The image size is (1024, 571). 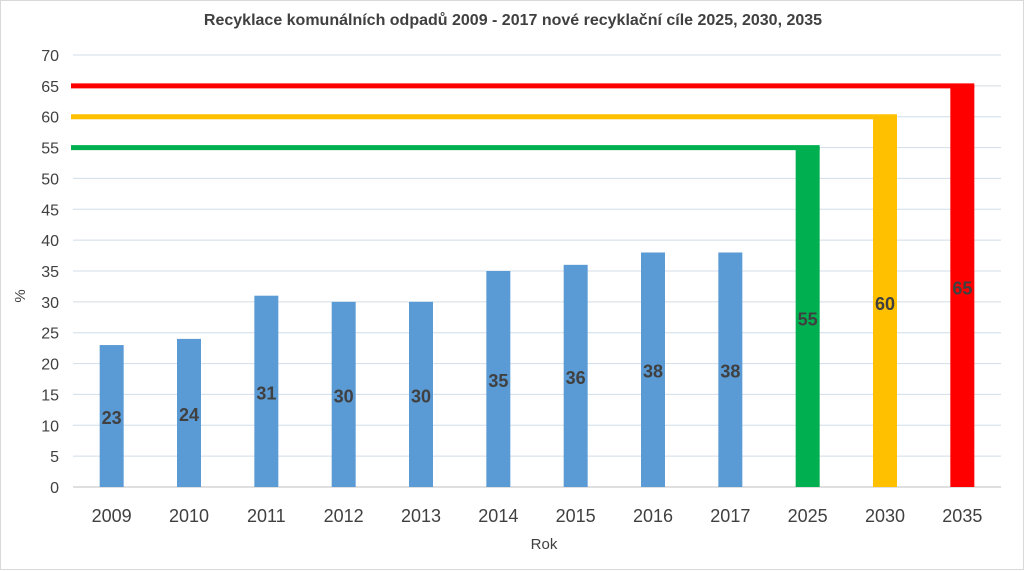 I want to click on data-label: 60, so click(x=885, y=304).